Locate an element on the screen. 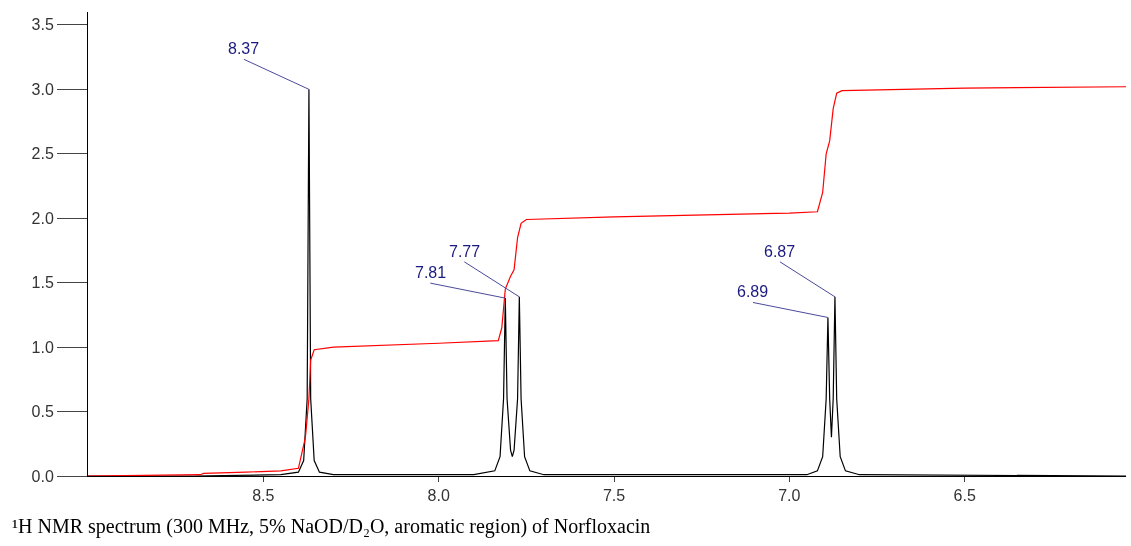  annotation: 7.77 is located at coordinates (465, 251).